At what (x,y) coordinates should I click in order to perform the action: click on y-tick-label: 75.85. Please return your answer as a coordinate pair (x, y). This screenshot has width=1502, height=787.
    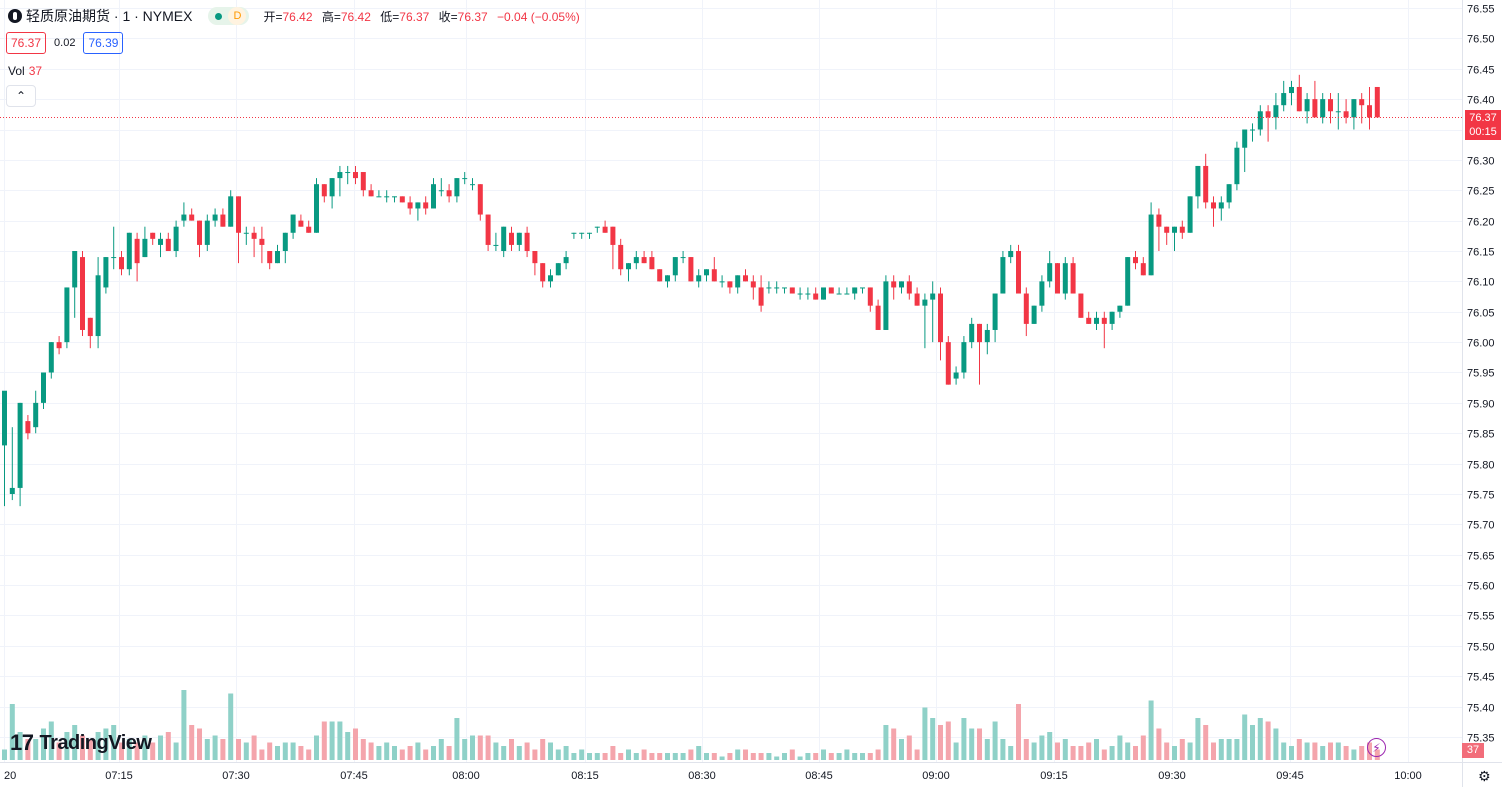
    Looking at the image, I should click on (1481, 435).